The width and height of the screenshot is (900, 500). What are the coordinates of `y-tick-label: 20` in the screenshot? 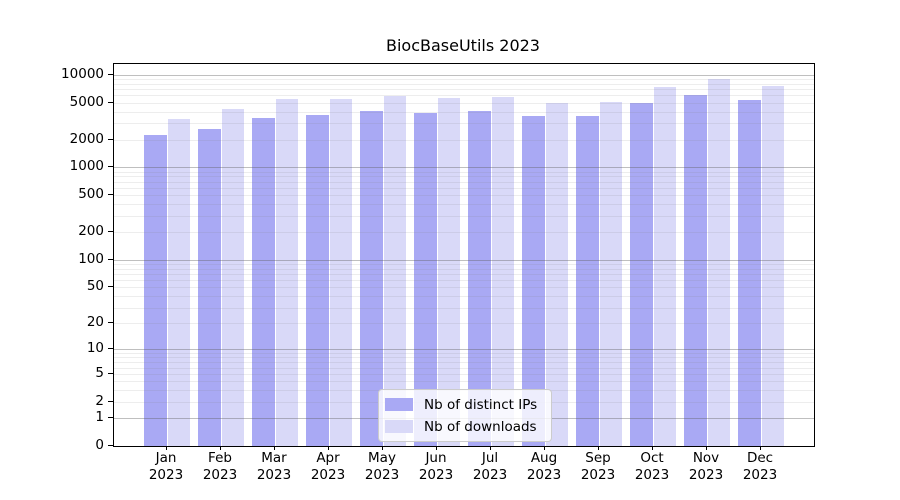 It's located at (95, 322).